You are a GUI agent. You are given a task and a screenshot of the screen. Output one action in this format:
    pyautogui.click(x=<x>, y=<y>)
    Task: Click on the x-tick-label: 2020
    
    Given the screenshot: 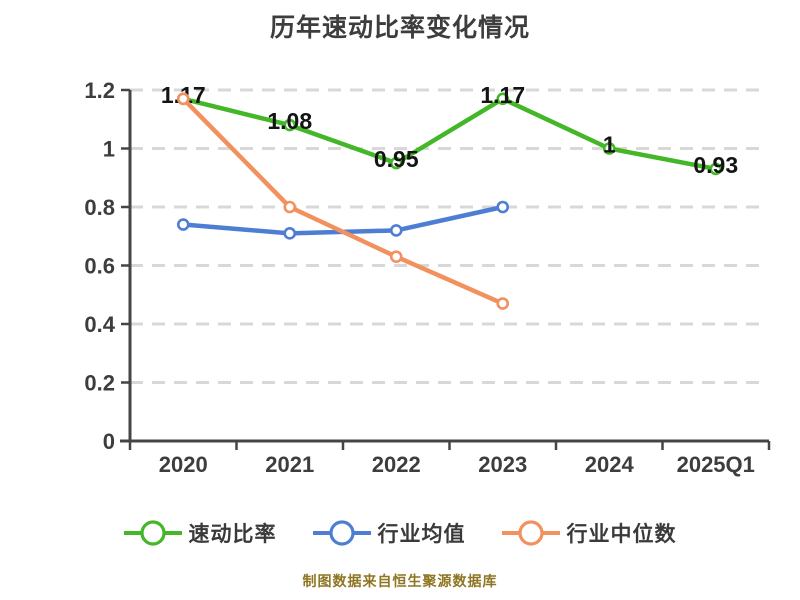 What is the action you would take?
    pyautogui.click(x=183, y=464)
    